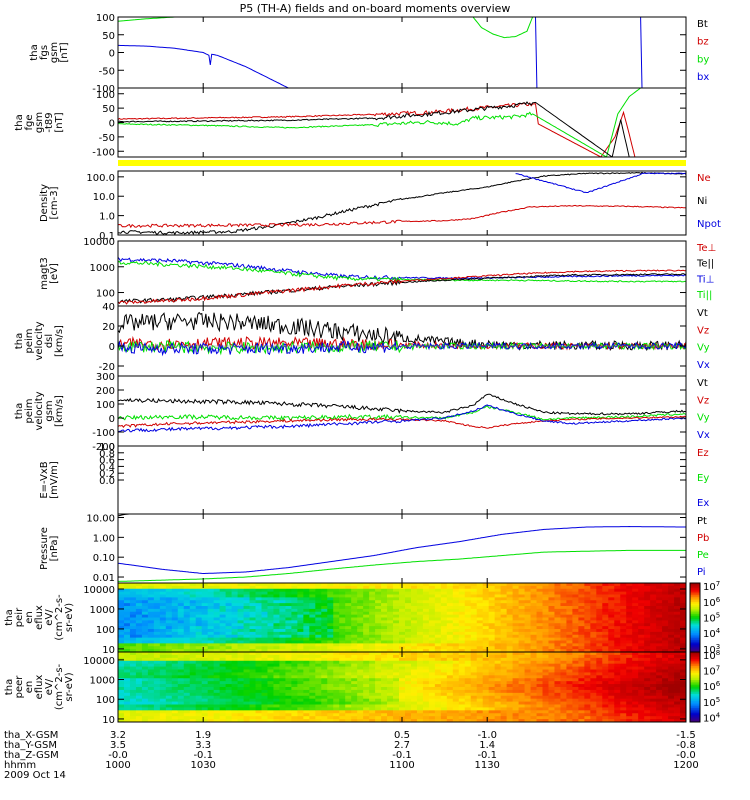 This screenshot has width=750, height=800. I want to click on y-tick-label: -50, so click(107, 138).